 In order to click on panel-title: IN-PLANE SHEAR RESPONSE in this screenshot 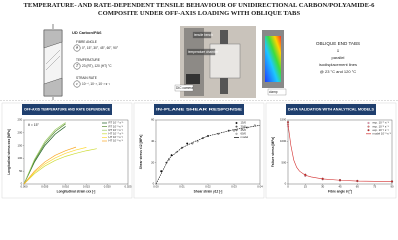, I will do `click(199, 110)`.